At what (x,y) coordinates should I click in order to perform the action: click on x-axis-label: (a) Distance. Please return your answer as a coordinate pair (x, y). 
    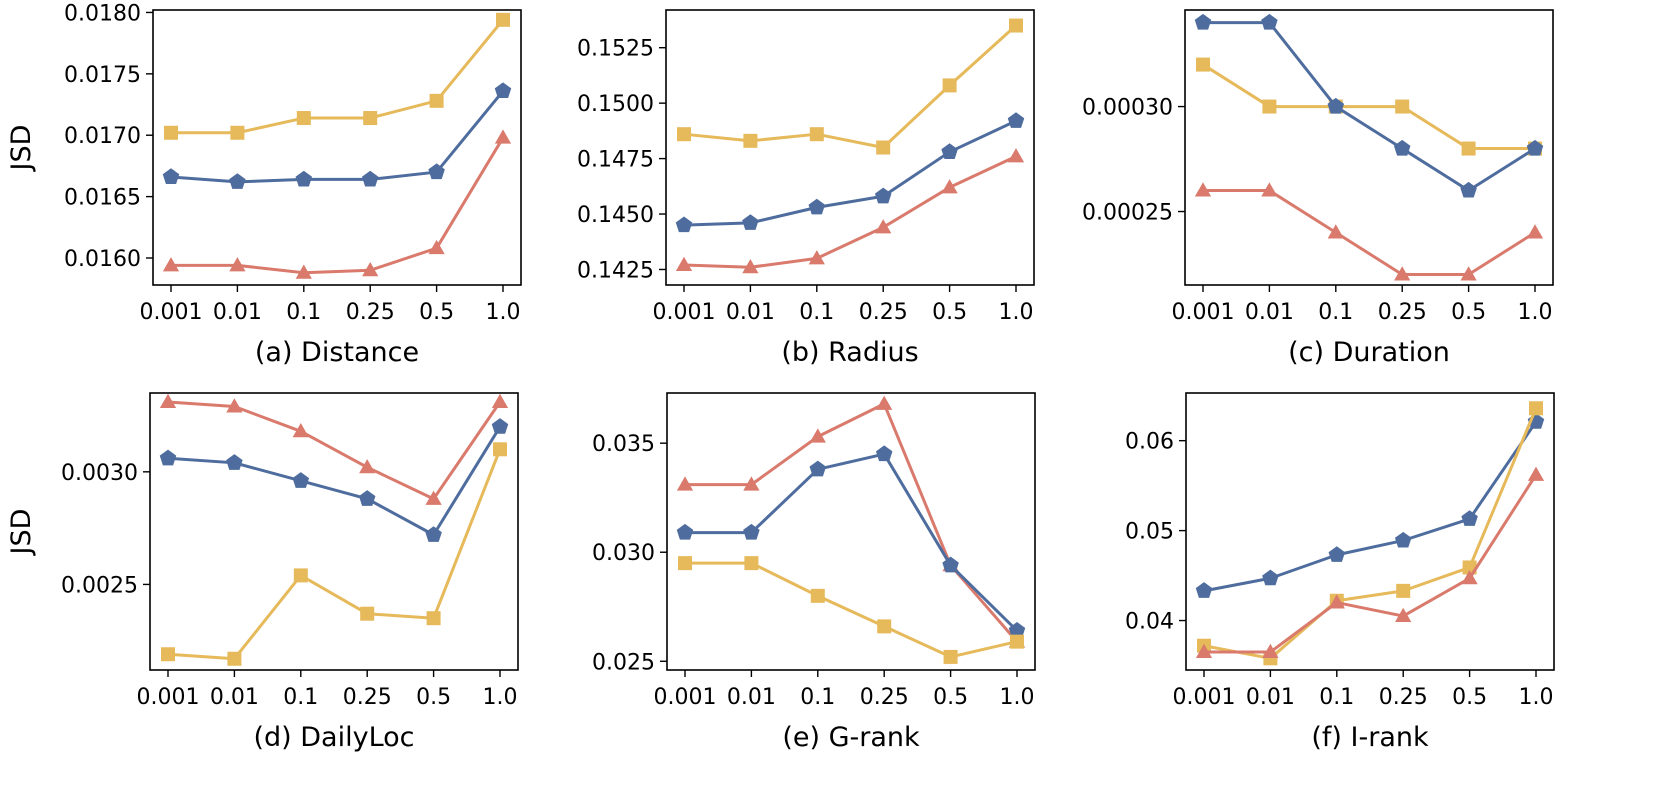
    Looking at the image, I should click on (337, 352).